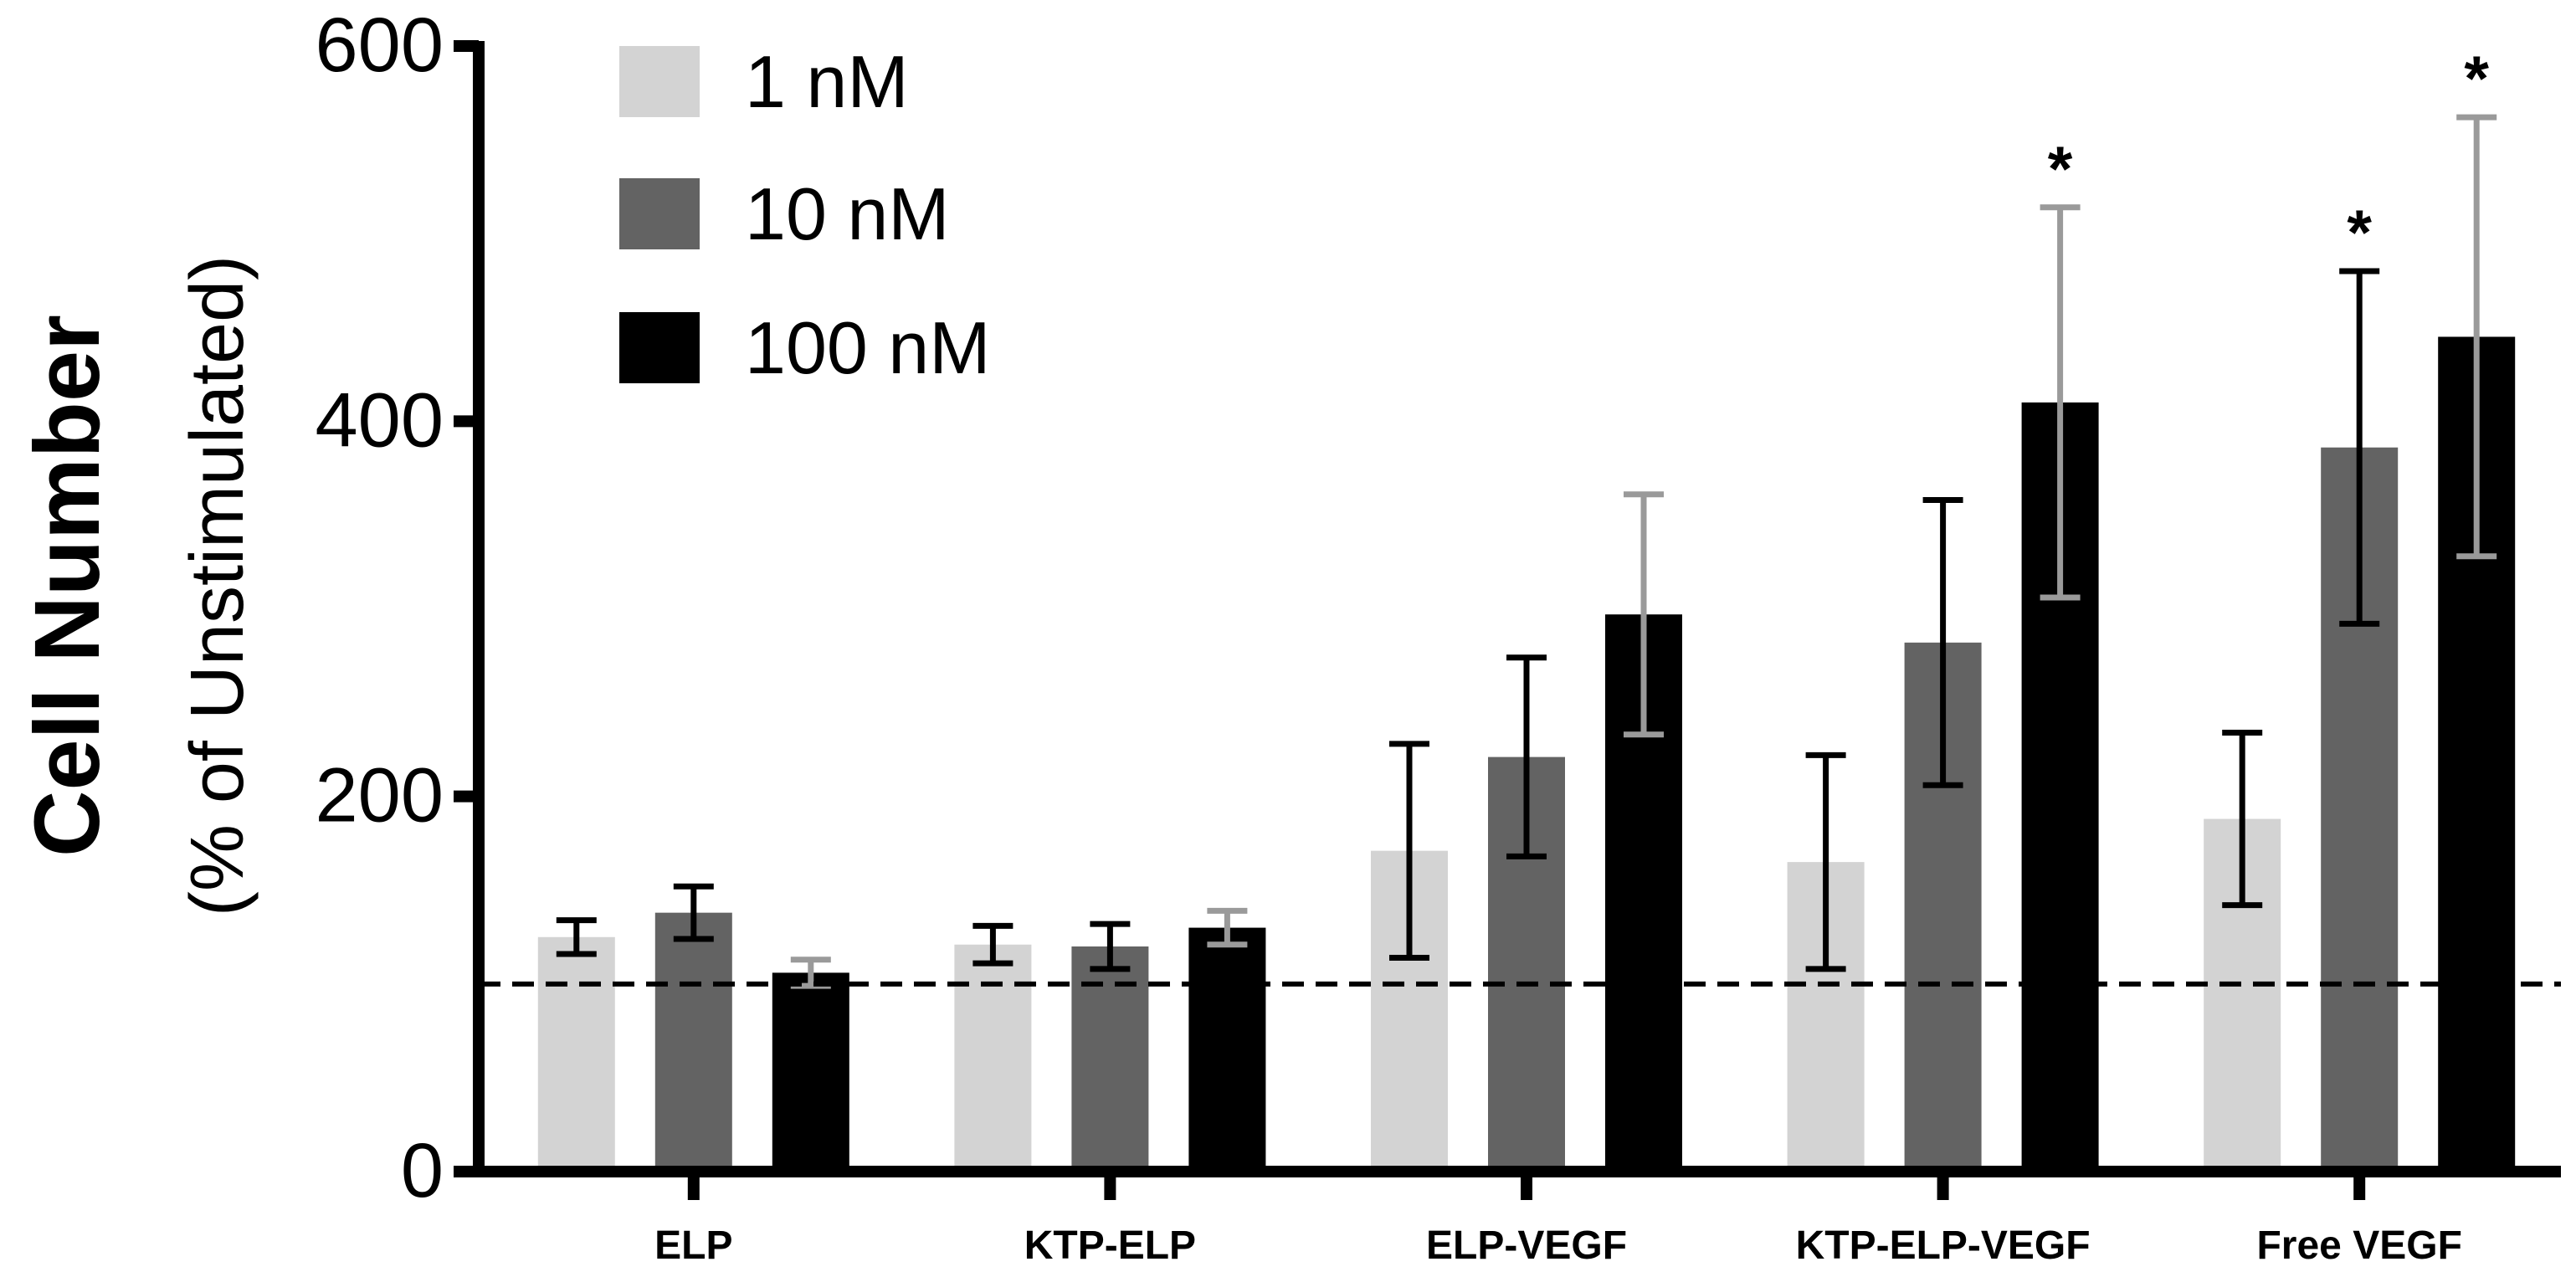  What do you see at coordinates (1110, 1245) in the screenshot?
I see `x-category-label: KTP-ELP` at bounding box center [1110, 1245].